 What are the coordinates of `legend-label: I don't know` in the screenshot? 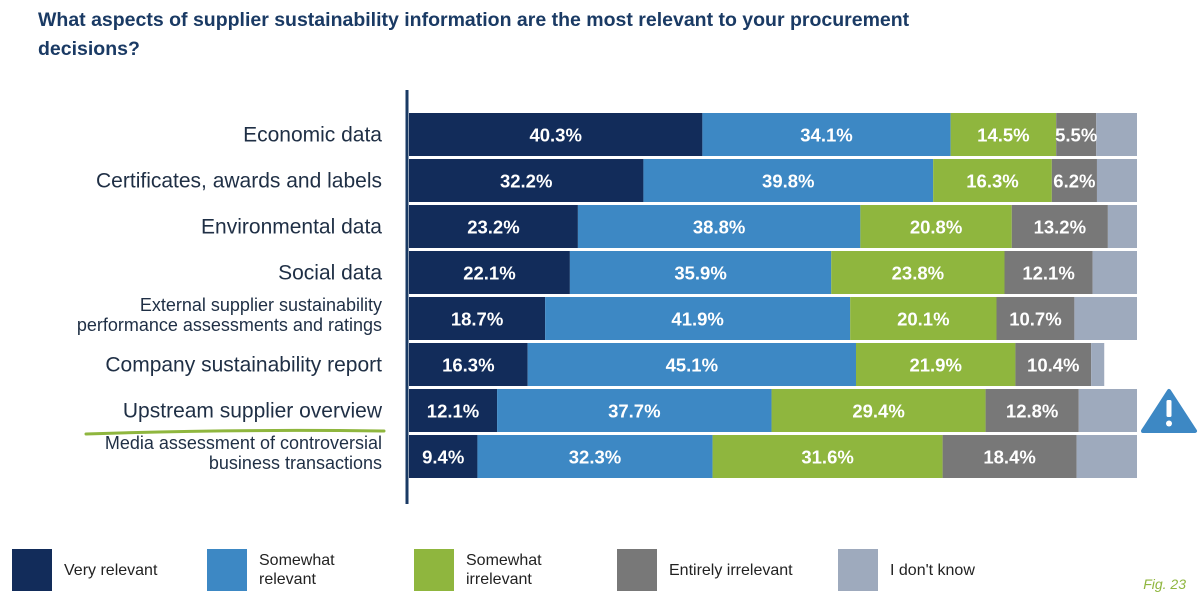 It's located at (932, 570).